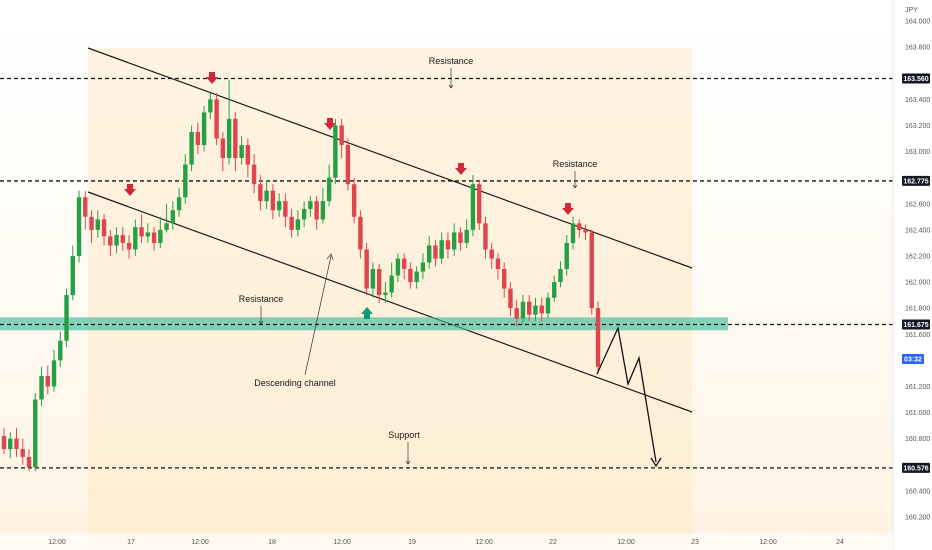  I want to click on time-tick-label: 19, so click(412, 542).